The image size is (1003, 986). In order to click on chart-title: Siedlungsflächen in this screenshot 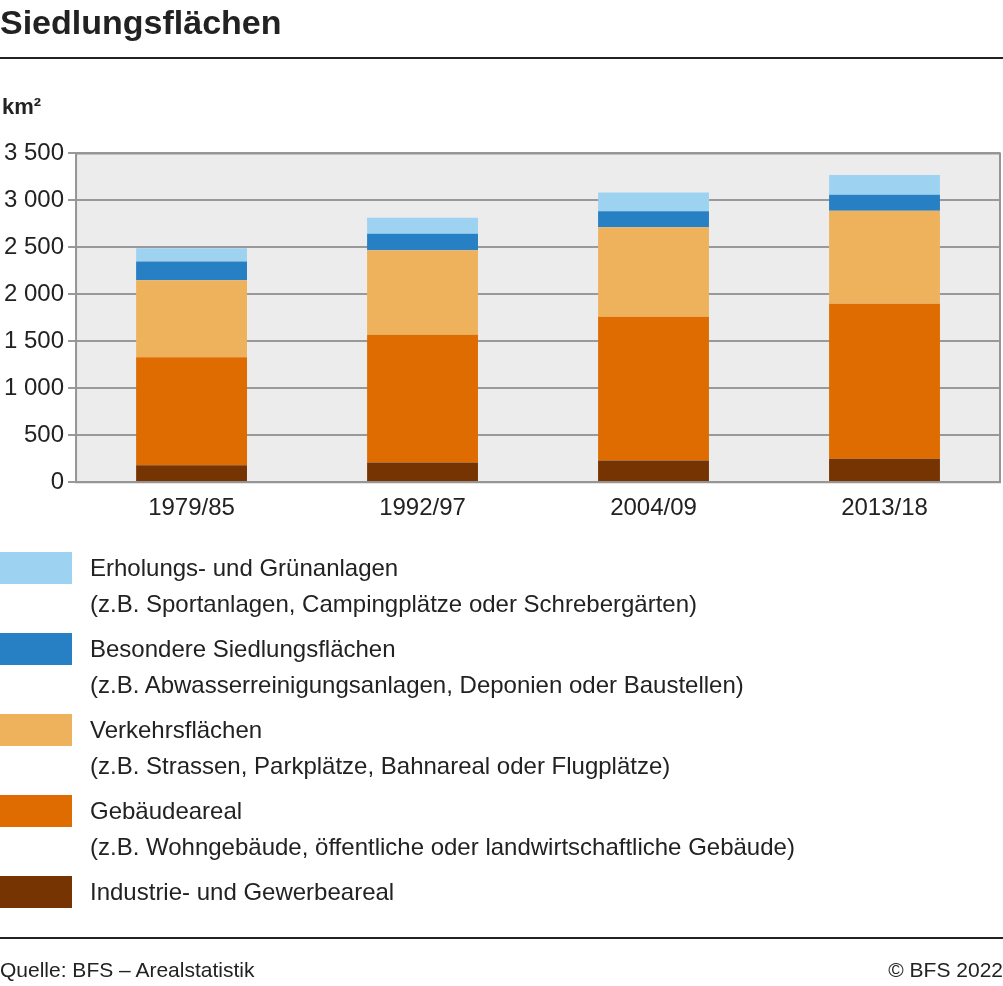, I will do `click(141, 22)`.